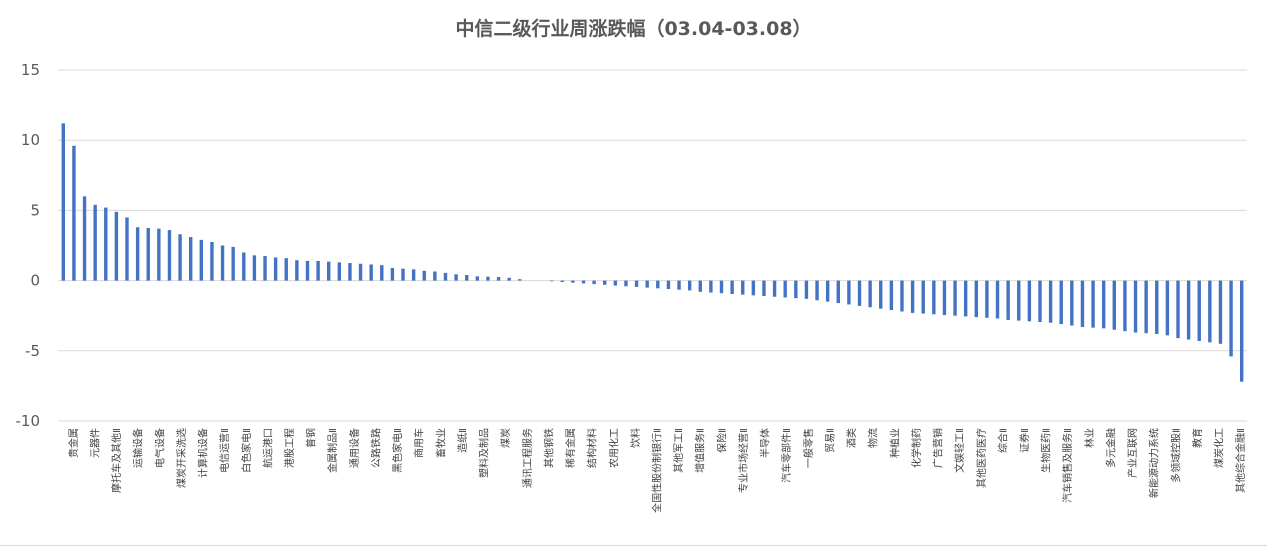 This screenshot has height=548, width=1267. Describe the element at coordinates (1089, 438) in the screenshot. I see `x-tick-label: 林业` at that location.